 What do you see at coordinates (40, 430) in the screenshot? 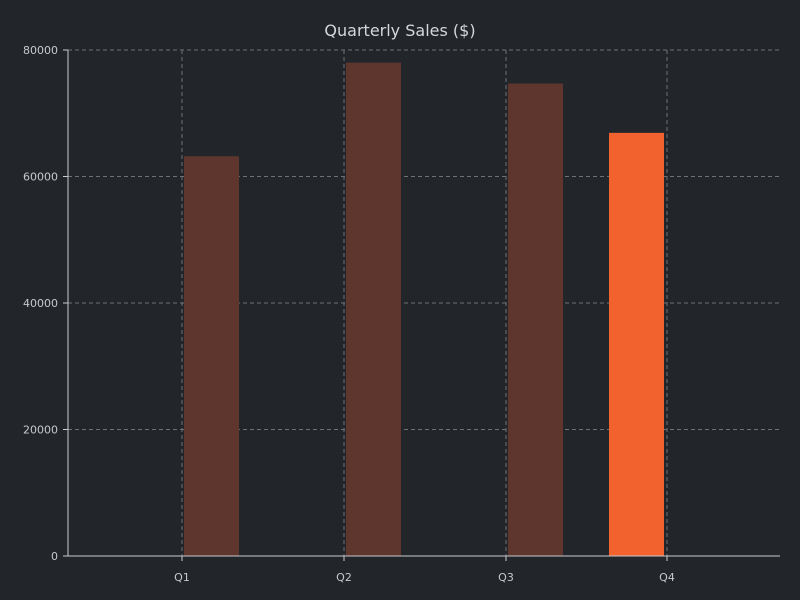
I see `y-tick-label: 20000` at bounding box center [40, 430].